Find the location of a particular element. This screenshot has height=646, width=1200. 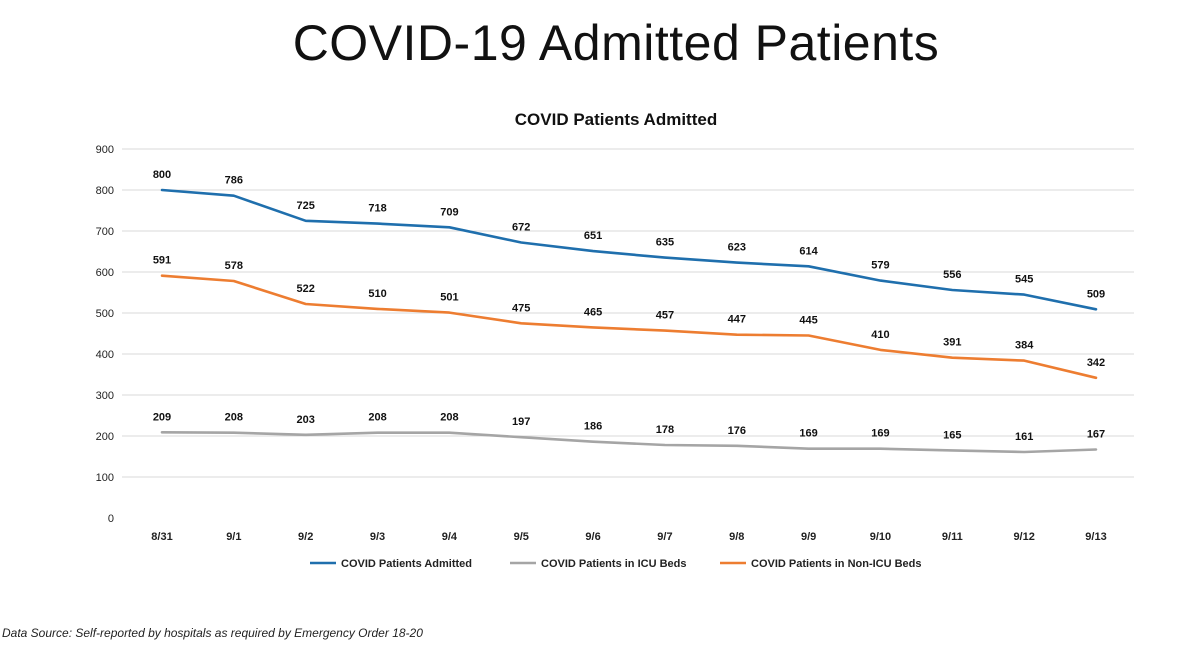

data-label: 672 is located at coordinates (521, 227).